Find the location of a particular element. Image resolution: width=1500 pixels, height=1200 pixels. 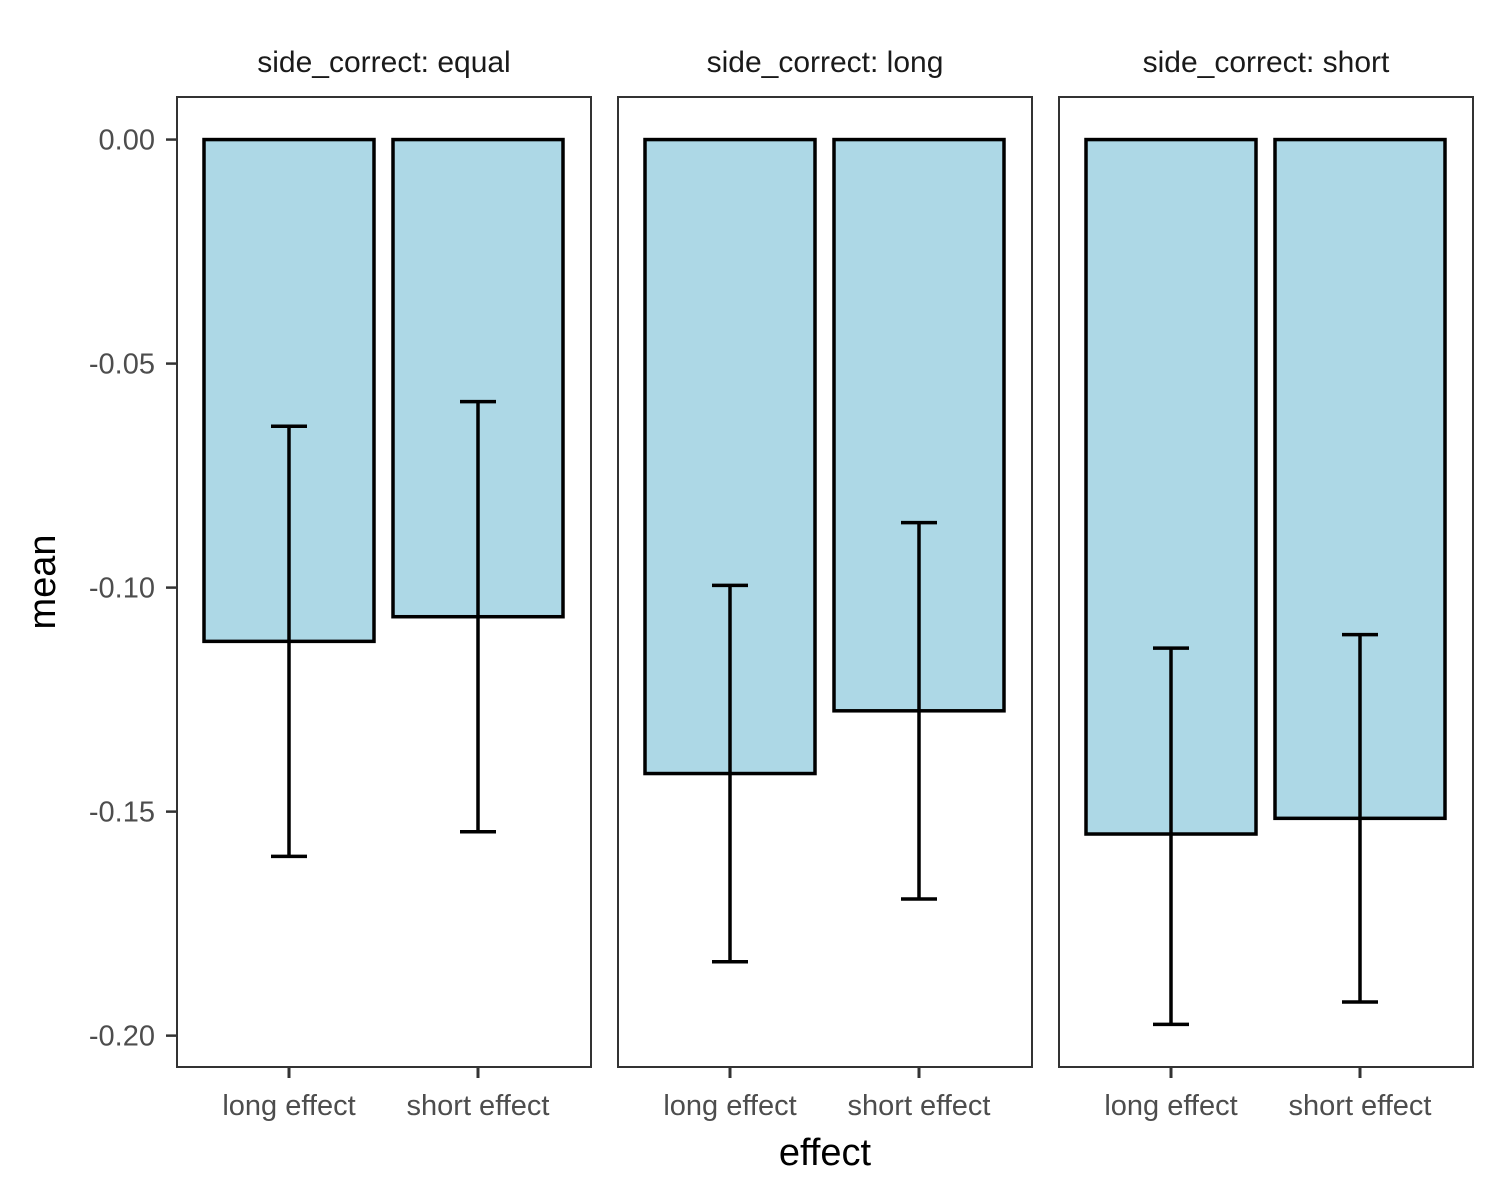

y-tick-label: -0.15 is located at coordinates (122, 813).